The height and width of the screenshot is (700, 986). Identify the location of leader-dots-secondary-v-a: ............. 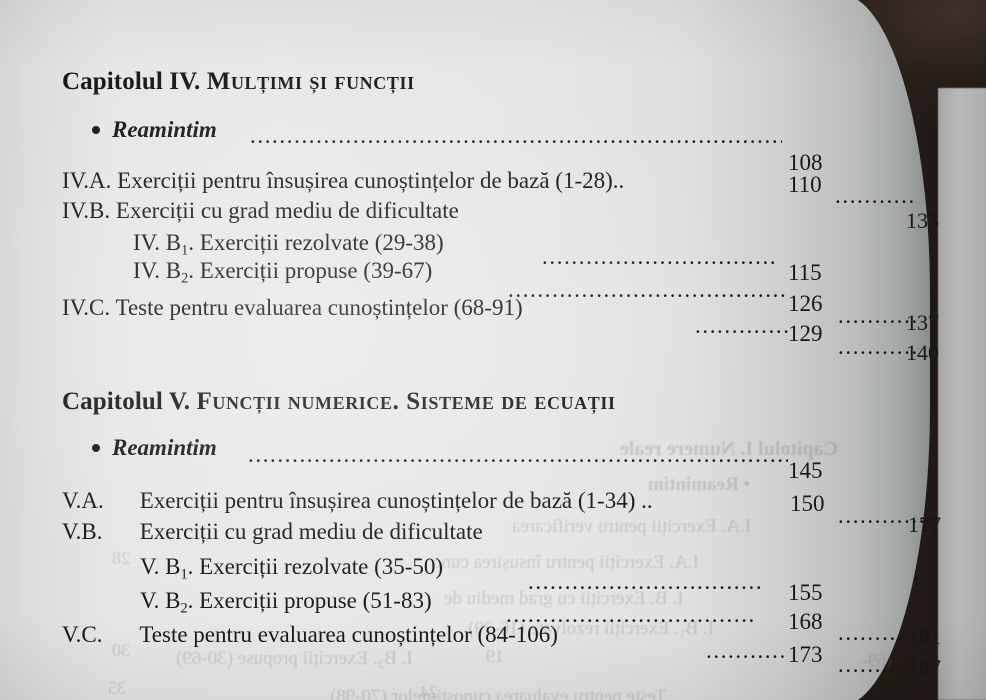
(882, 515).